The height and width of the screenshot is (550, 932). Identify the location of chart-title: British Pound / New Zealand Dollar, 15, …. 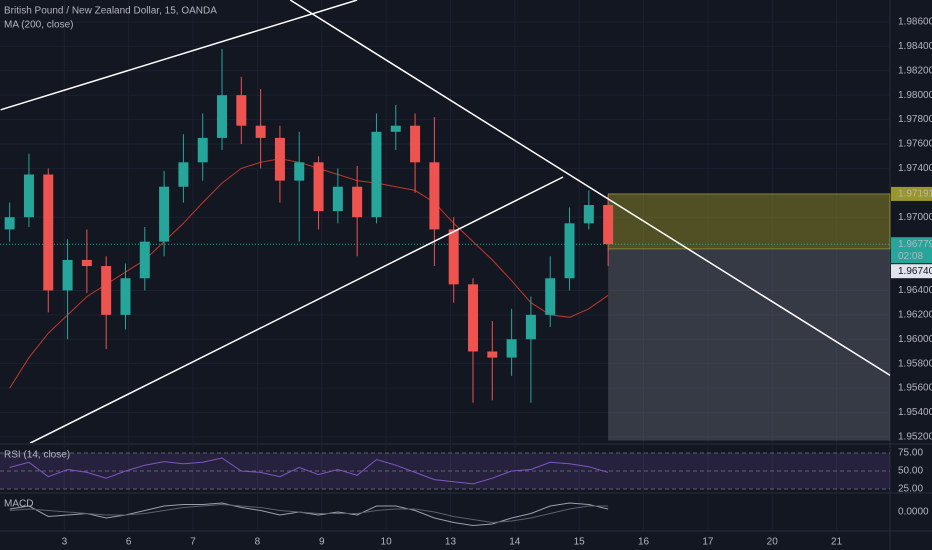
(110, 11).